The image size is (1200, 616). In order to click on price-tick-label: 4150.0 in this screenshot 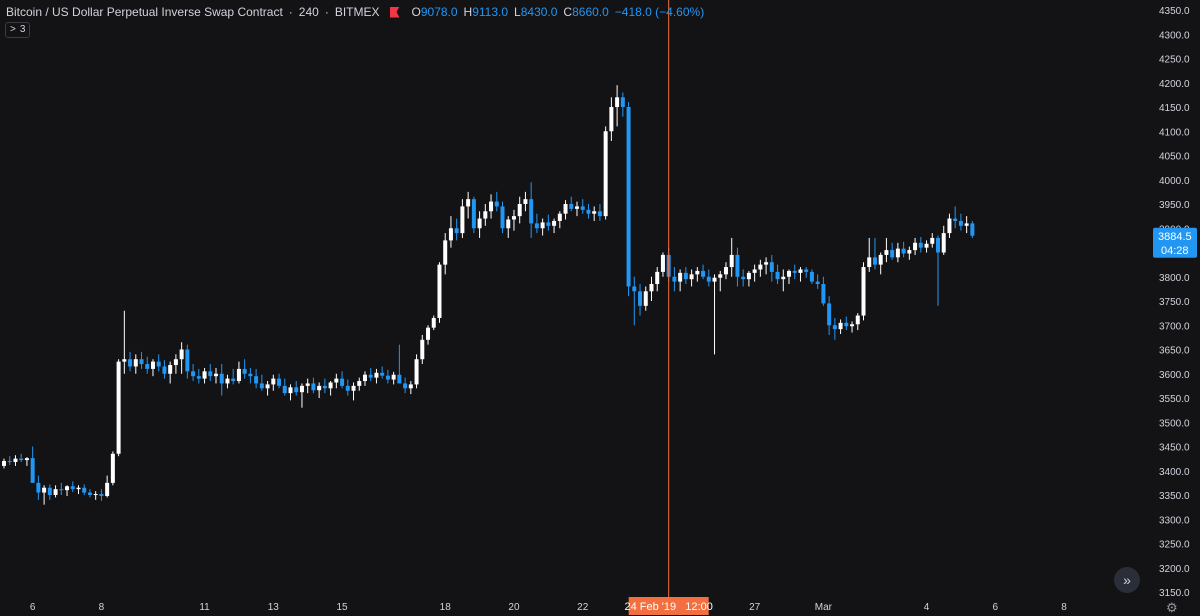, I will do `click(1174, 108)`.